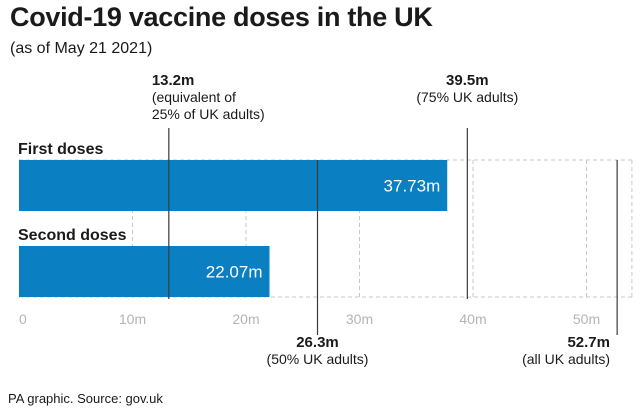 The height and width of the screenshot is (413, 640). I want to click on category-label: Second doses, so click(72, 235).